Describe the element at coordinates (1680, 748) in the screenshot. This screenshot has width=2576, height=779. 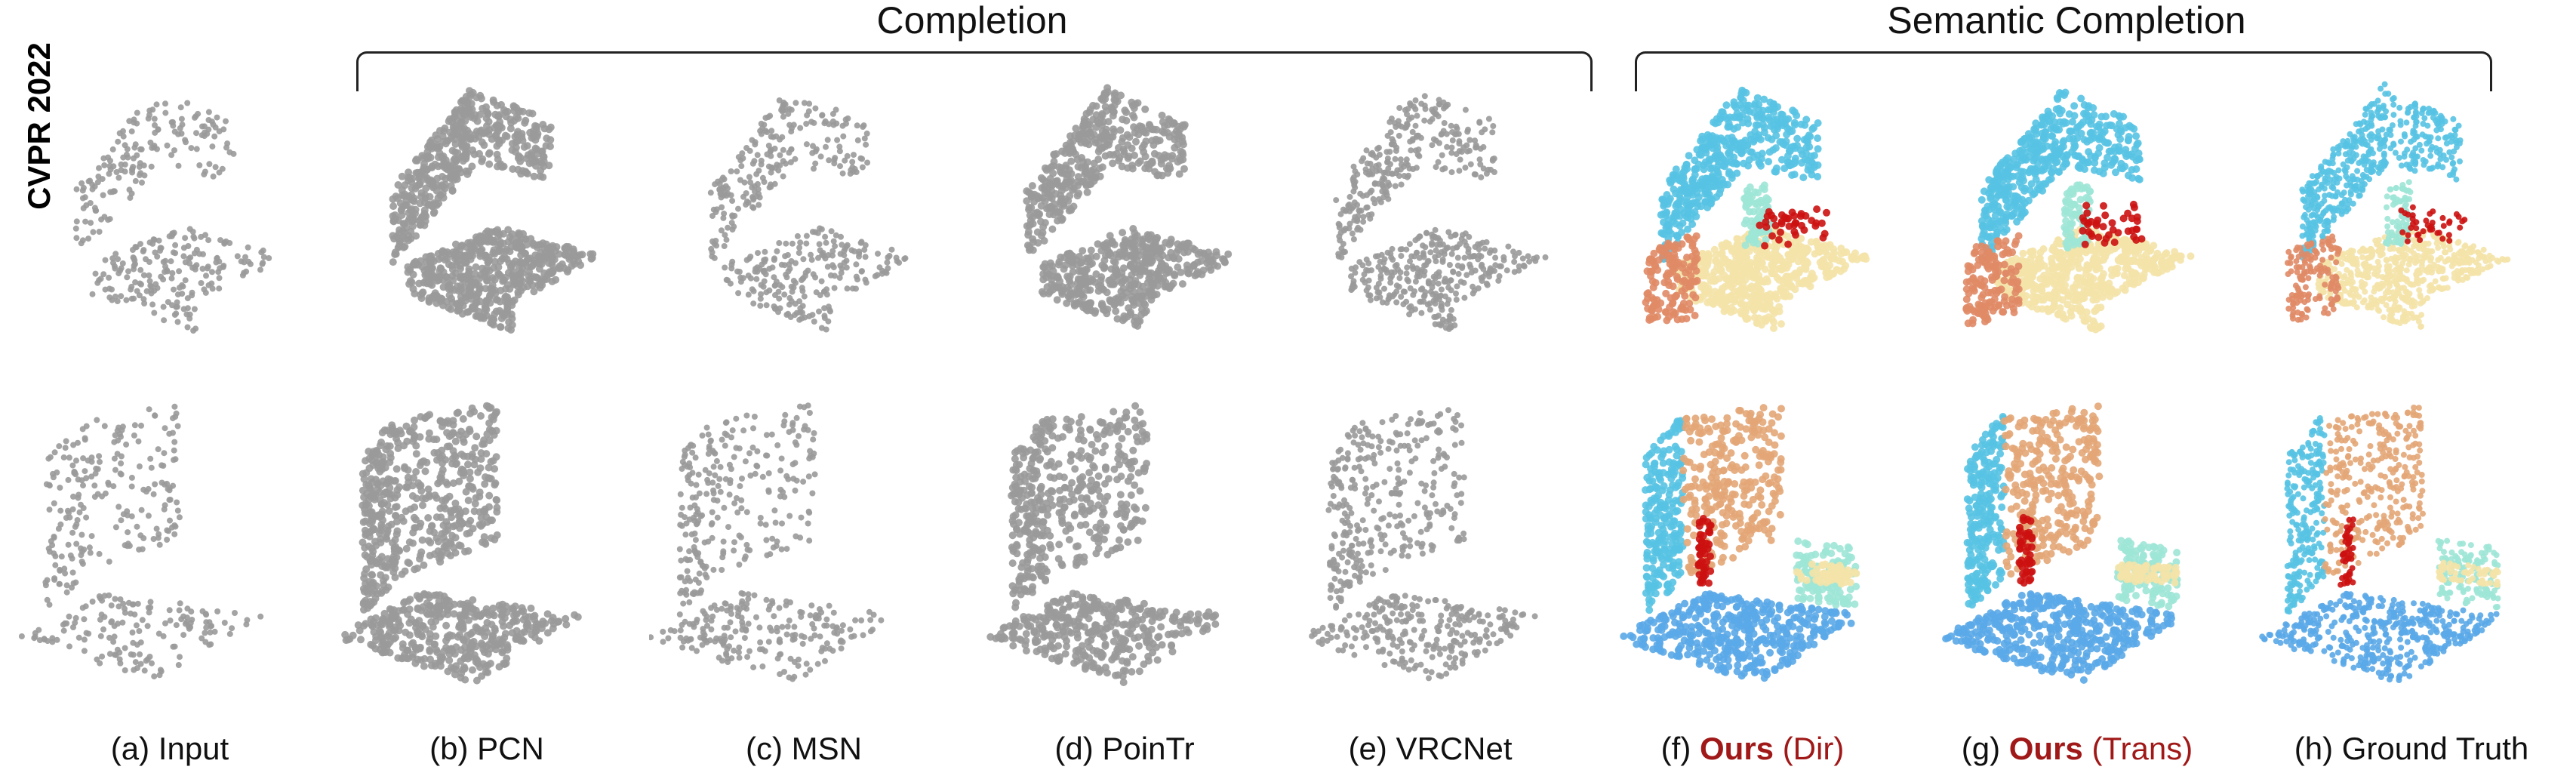
I see `caption-ours-dir-prefix: (f)` at that location.